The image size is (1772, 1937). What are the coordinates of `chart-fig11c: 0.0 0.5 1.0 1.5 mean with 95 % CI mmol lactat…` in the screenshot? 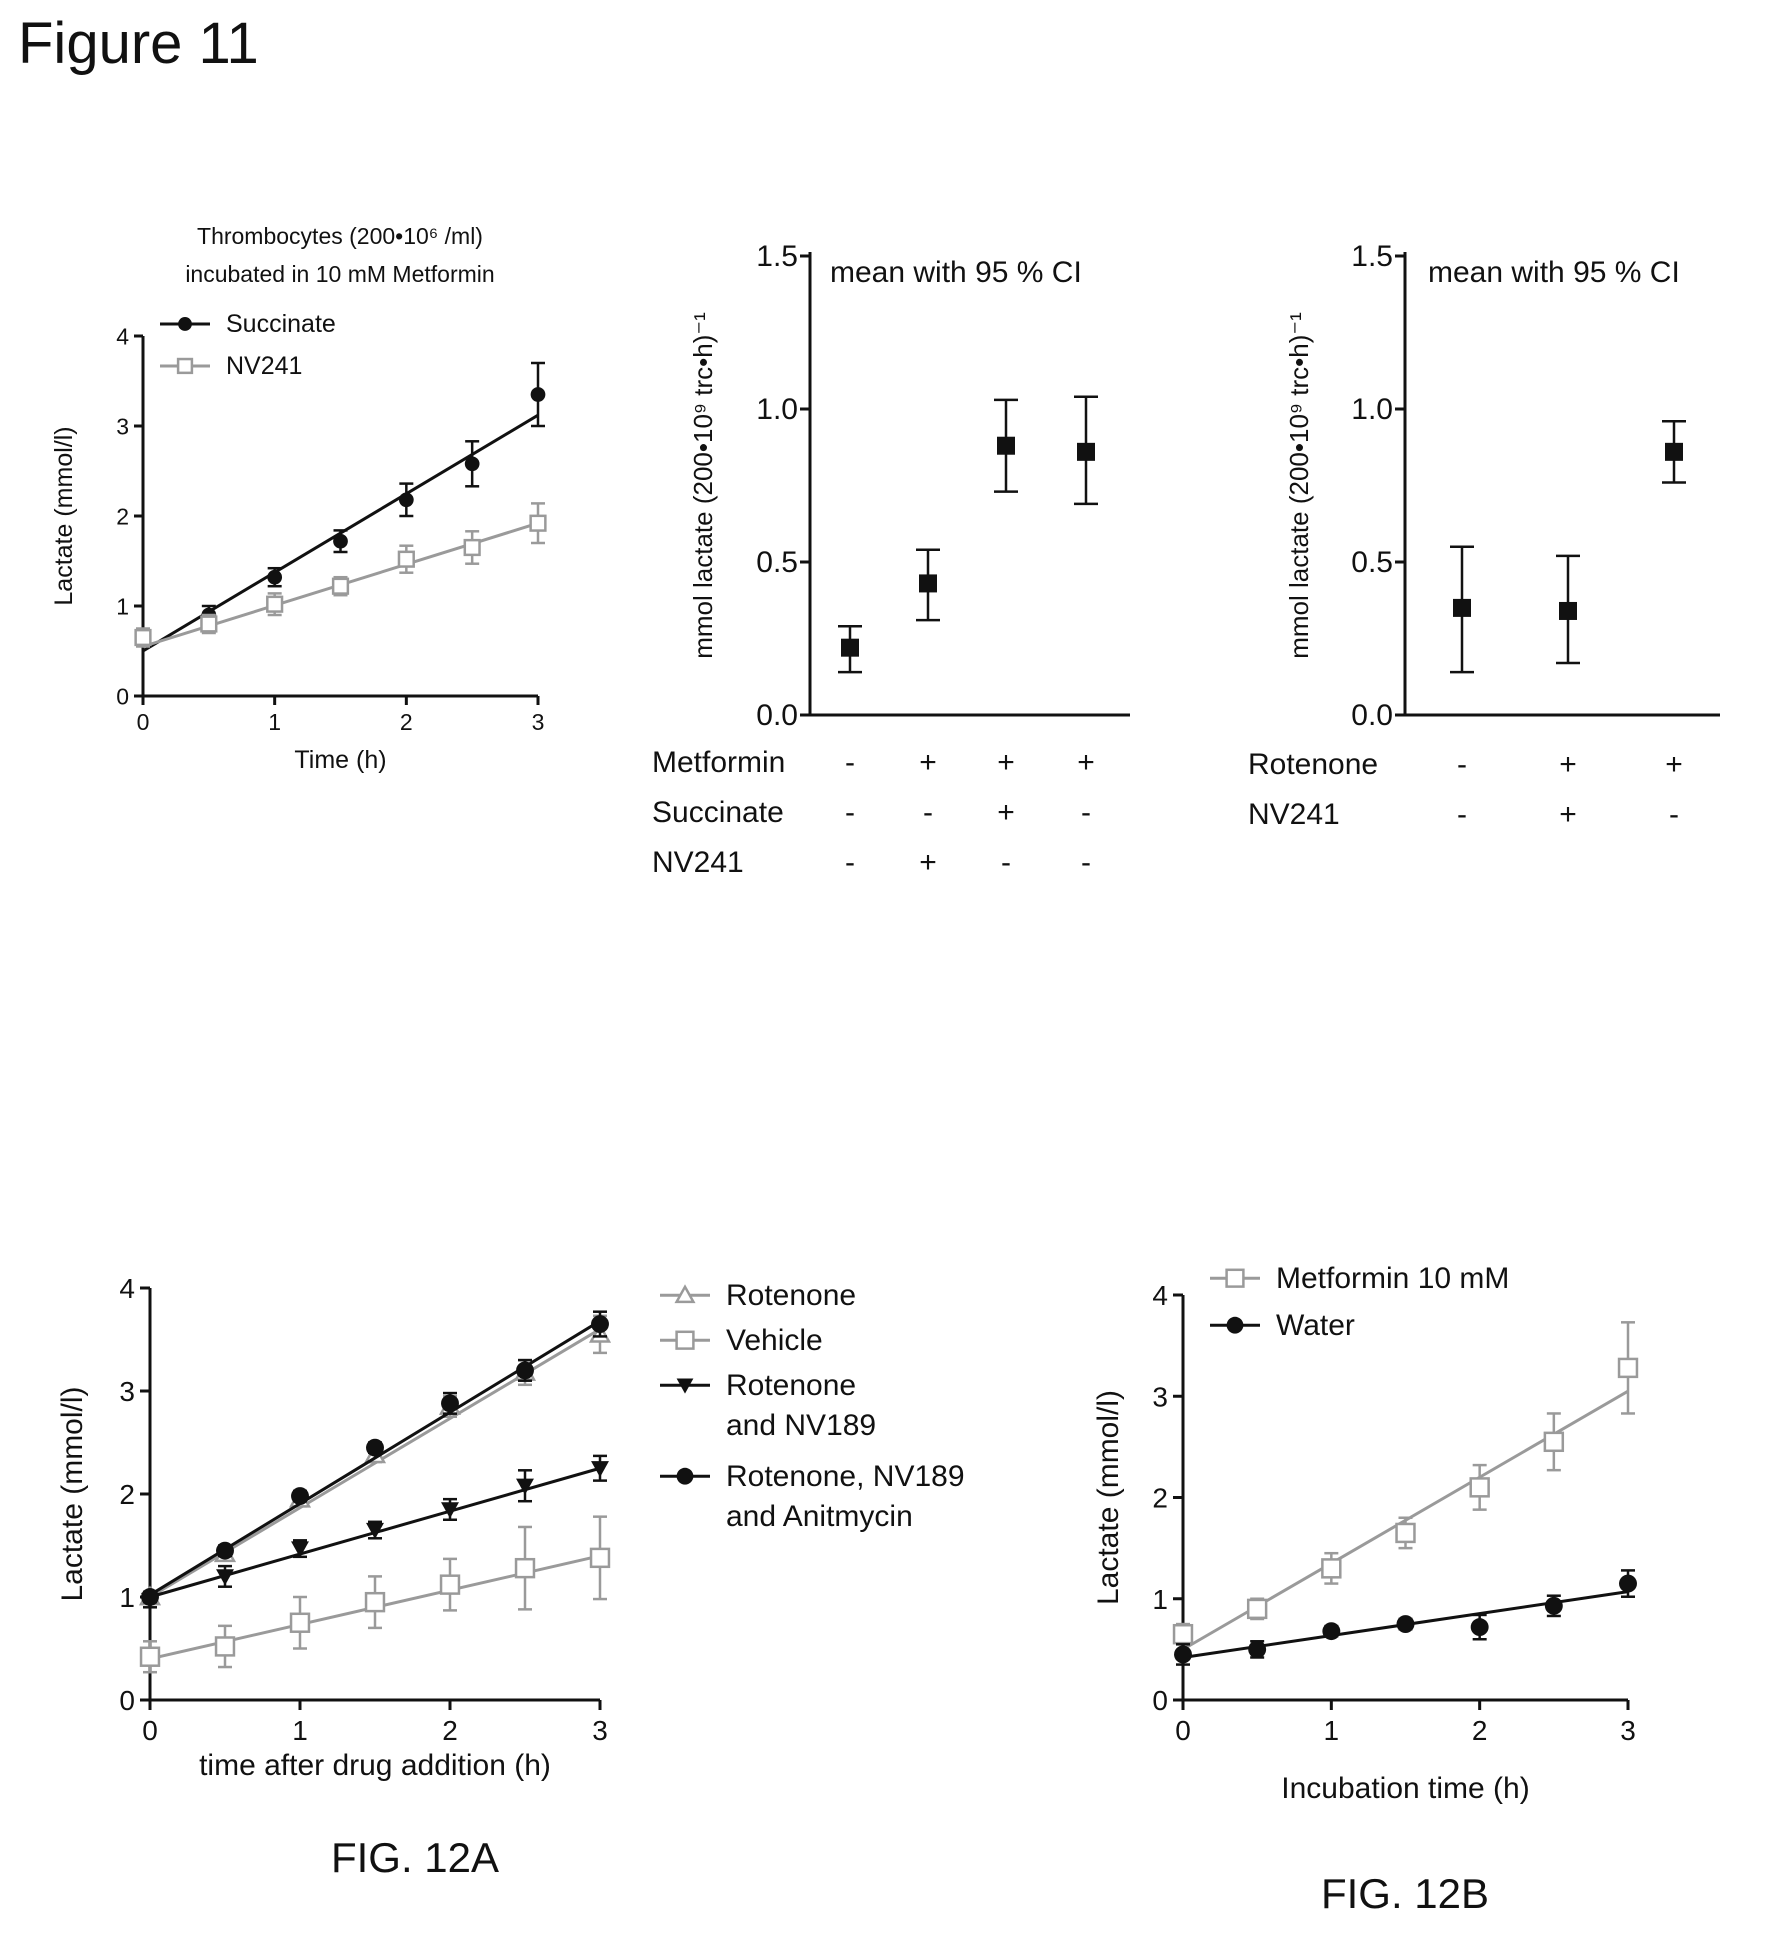 It's located at (1484, 535).